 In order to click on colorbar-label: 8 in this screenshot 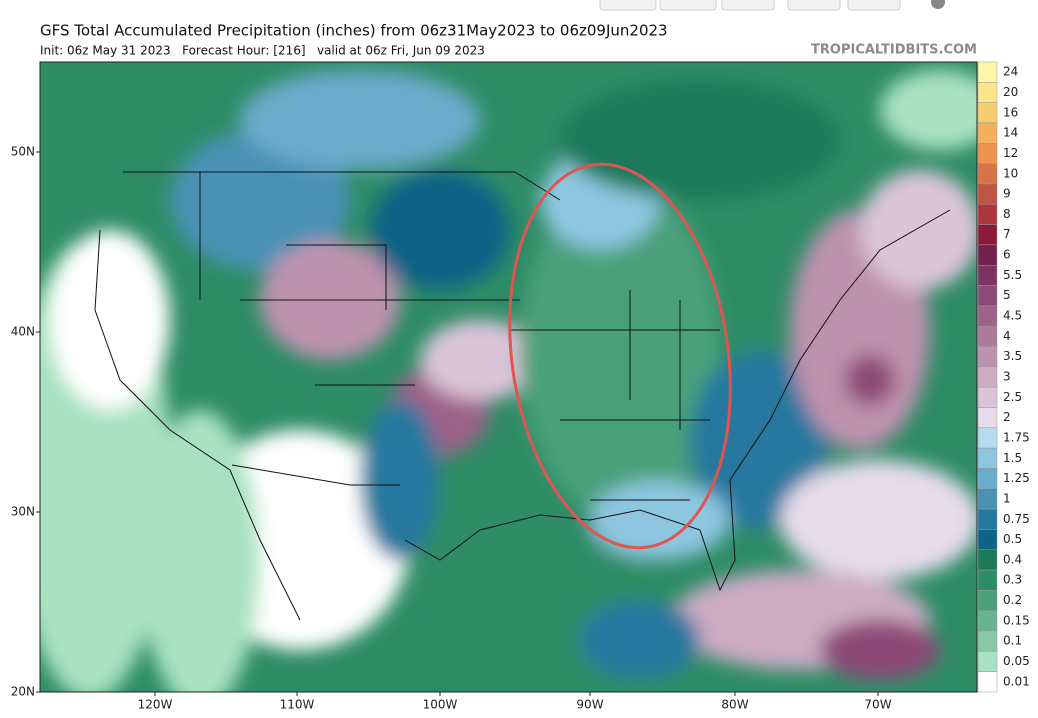, I will do `click(1007, 214)`.